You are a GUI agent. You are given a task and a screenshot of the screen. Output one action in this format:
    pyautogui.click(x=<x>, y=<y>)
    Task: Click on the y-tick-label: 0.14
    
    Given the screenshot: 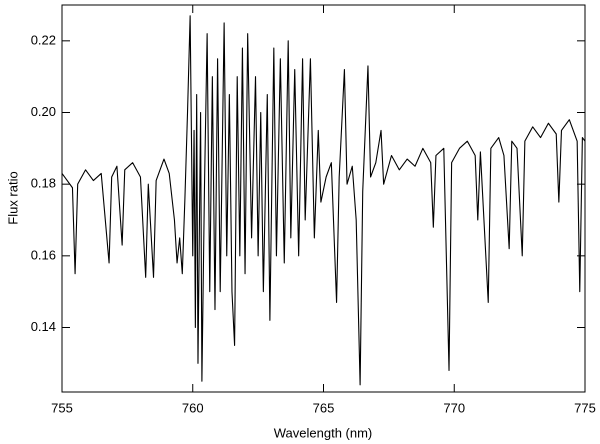 What is the action you would take?
    pyautogui.click(x=43, y=326)
    